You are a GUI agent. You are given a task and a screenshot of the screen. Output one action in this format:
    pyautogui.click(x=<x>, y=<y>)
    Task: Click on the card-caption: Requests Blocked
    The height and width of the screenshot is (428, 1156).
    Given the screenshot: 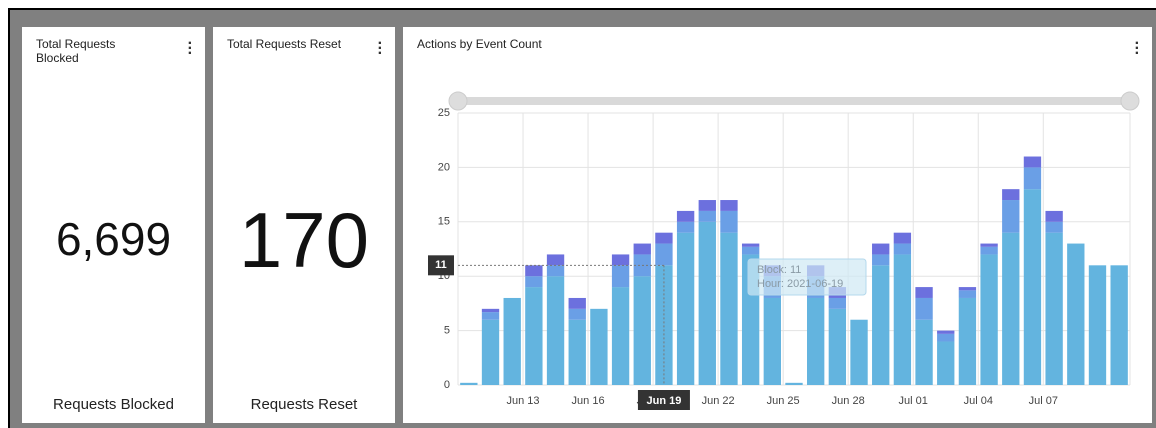 What is the action you would take?
    pyautogui.click(x=113, y=404)
    